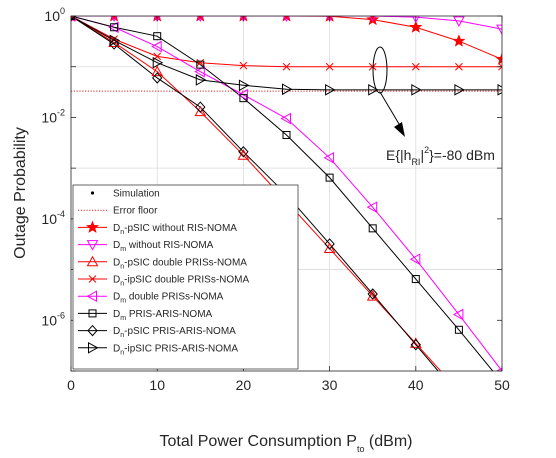 The image size is (556, 458). I want to click on legend-label-7: Dm PRIS-ARIS-NOMA, so click(163, 315).